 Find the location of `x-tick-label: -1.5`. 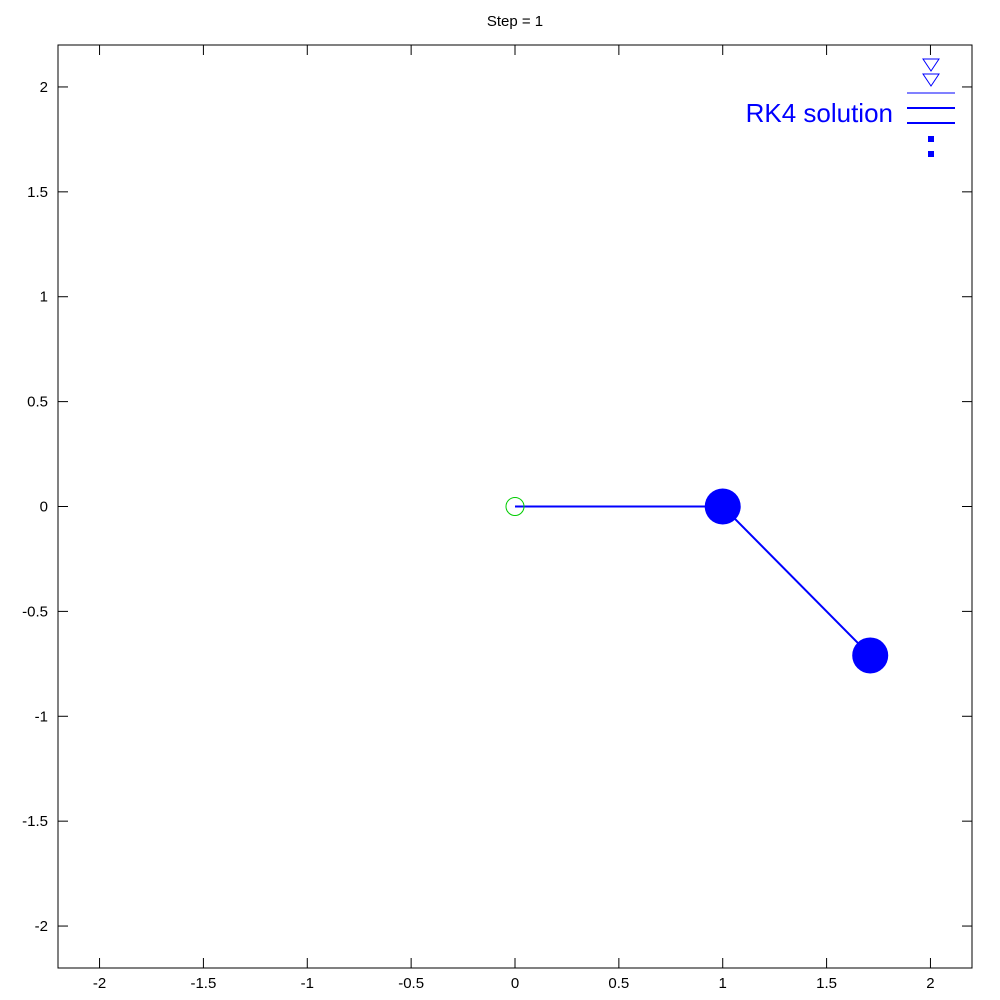

x-tick-label: -1.5 is located at coordinates (203, 983).